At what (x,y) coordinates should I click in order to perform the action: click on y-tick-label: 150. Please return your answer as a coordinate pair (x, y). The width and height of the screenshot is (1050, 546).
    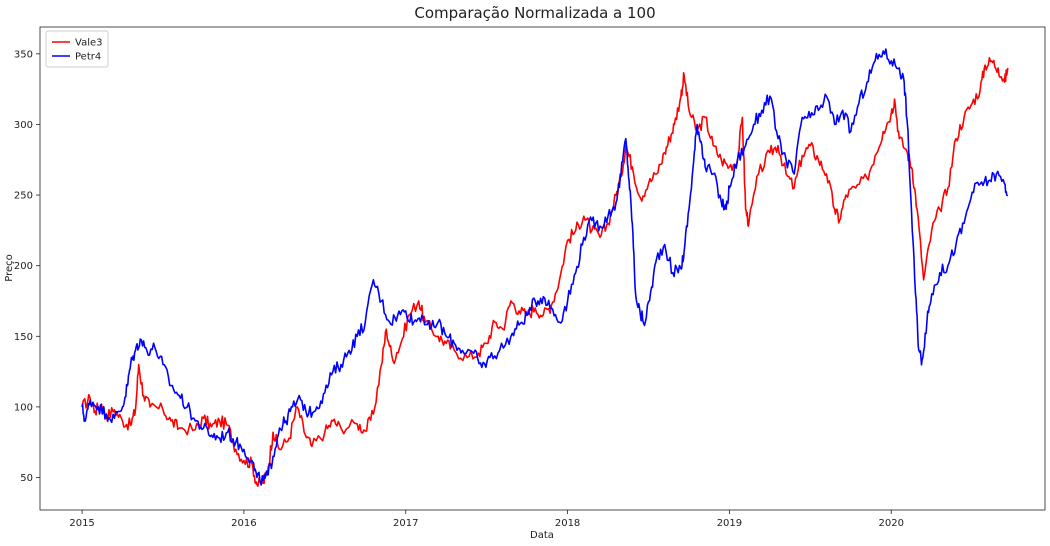
    Looking at the image, I should click on (23, 337).